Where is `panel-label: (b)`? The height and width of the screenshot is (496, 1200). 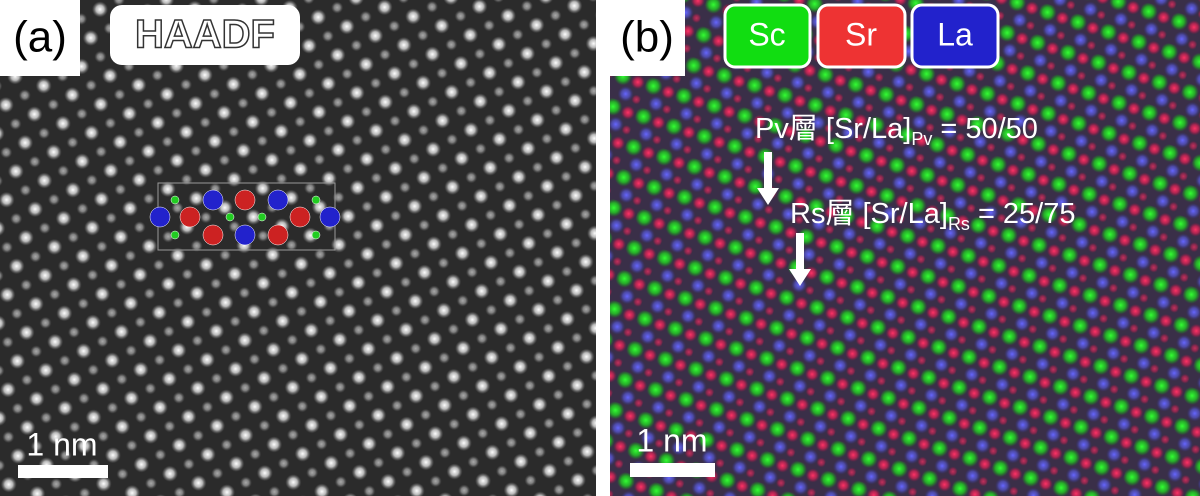
panel-label: (b) is located at coordinates (647, 37).